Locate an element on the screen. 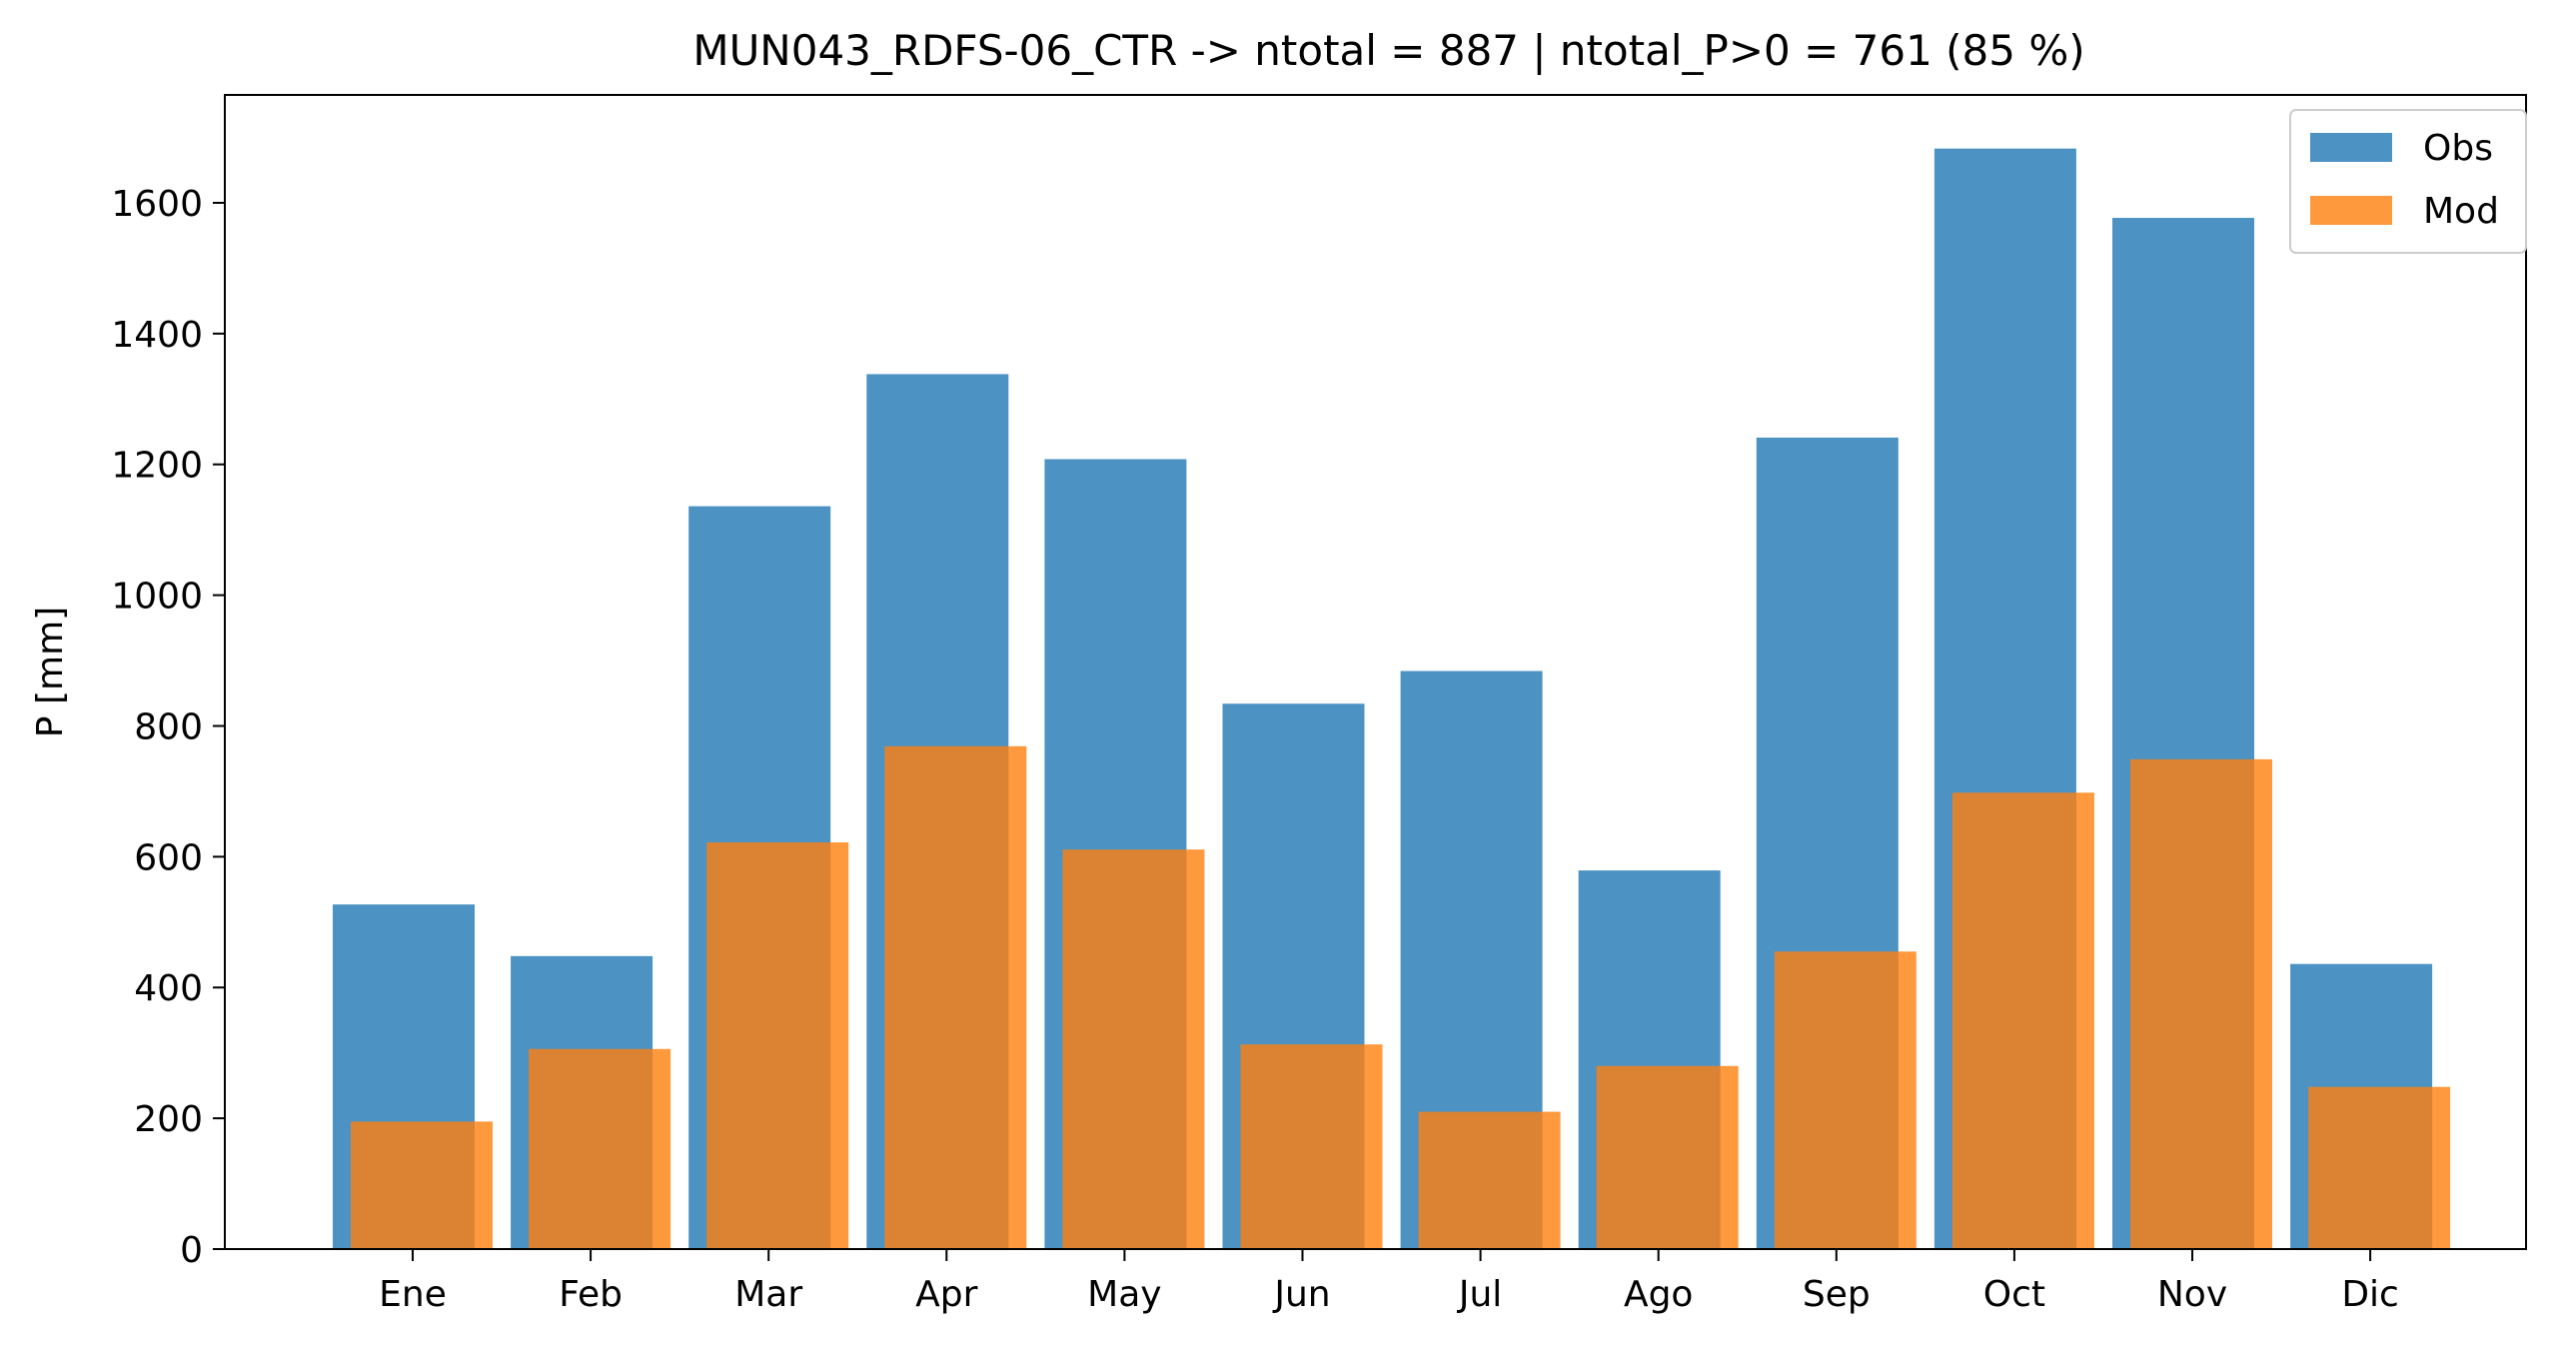 Image resolution: width=2576 pixels, height=1348 pixels. legend-label-obs: Obs is located at coordinates (2458, 148).